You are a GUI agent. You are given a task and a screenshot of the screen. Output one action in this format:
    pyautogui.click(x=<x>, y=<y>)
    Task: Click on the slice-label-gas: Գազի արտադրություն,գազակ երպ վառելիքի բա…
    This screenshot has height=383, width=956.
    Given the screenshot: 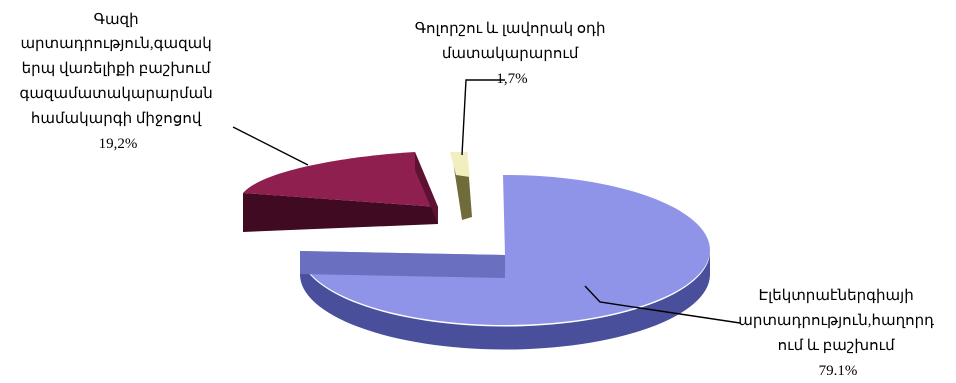 What is the action you would take?
    pyautogui.click(x=117, y=82)
    